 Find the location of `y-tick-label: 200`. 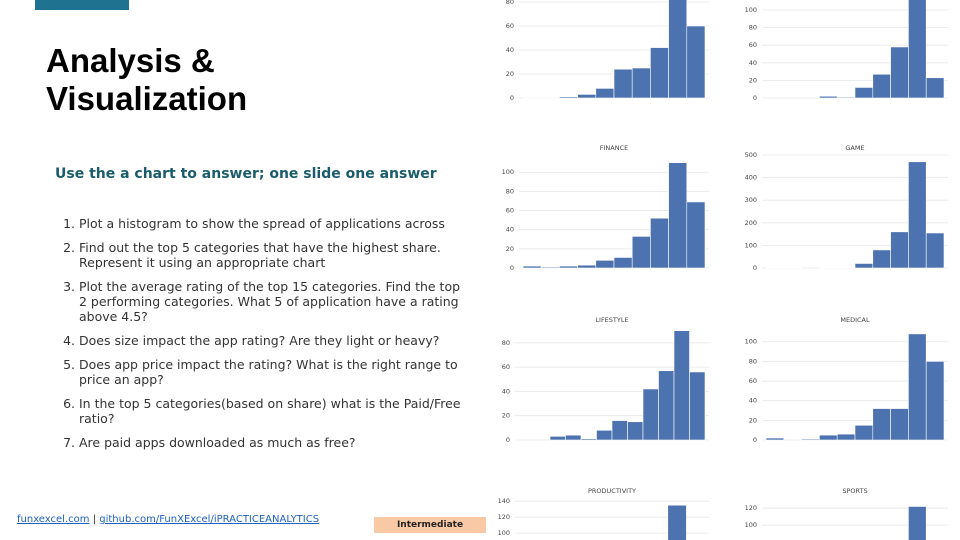

y-tick-label: 200 is located at coordinates (751, 223).